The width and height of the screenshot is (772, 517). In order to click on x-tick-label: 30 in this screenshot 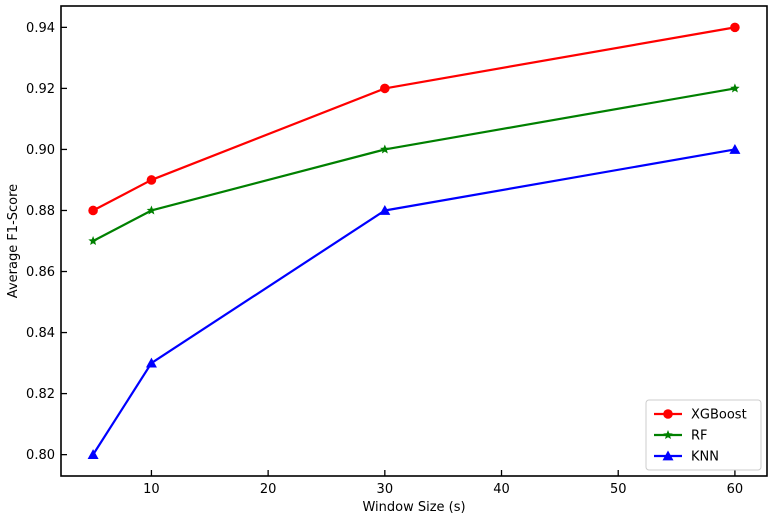, I will do `click(385, 489)`.